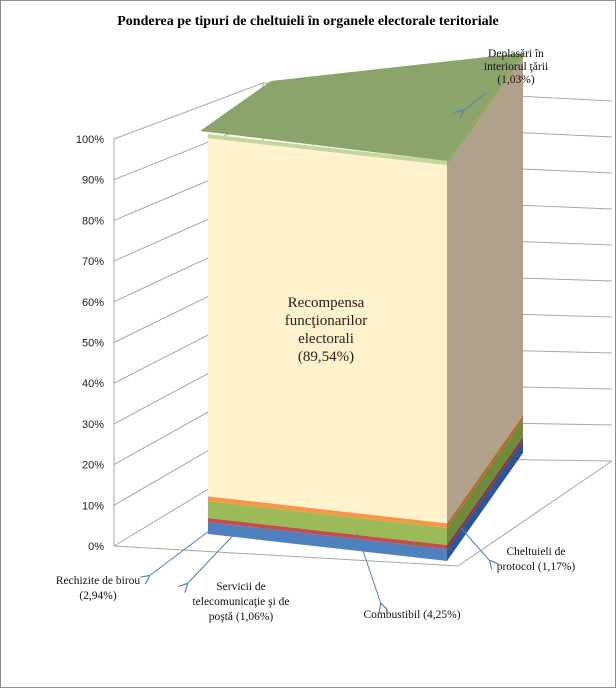 The width and height of the screenshot is (616, 688). What do you see at coordinates (93, 506) in the screenshot?
I see `y-tick-label: 10%` at bounding box center [93, 506].